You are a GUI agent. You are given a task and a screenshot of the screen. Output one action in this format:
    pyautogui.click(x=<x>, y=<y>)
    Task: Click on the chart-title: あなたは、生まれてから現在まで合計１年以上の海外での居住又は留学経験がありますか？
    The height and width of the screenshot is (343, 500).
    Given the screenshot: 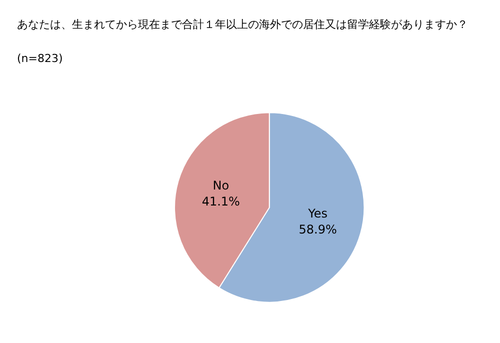 What is the action you would take?
    pyautogui.click(x=242, y=24)
    